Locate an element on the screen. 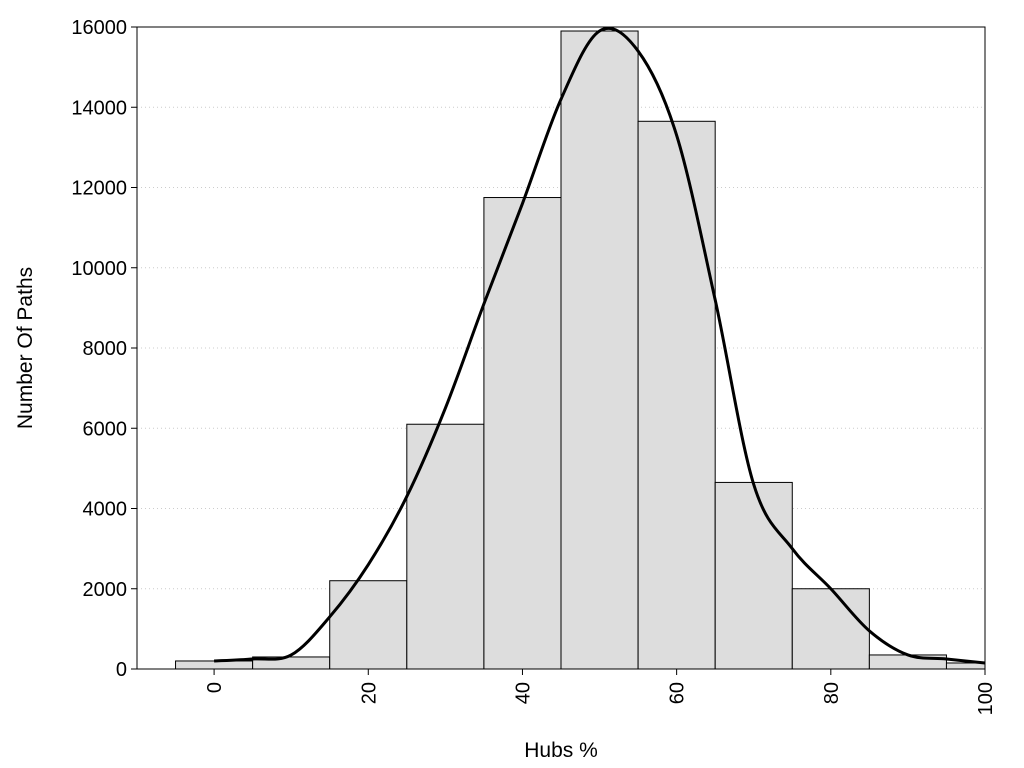 This screenshot has height=768, width=1024. y-tick-label: 2000 is located at coordinates (105, 590).